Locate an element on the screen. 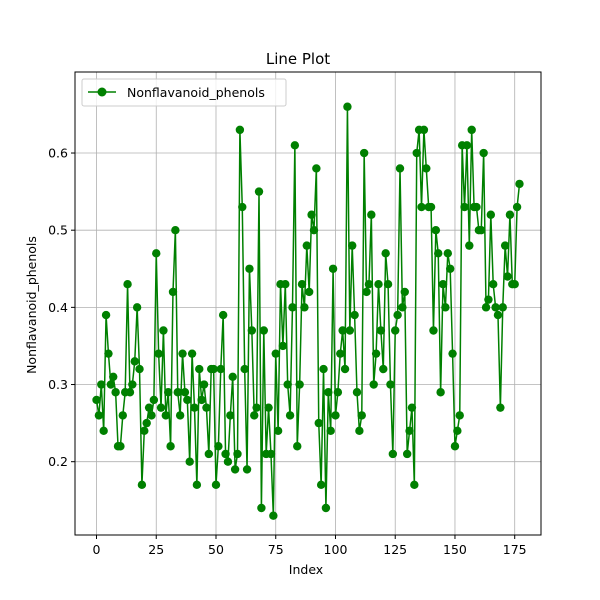  x-tick-label: 50 is located at coordinates (216, 549).